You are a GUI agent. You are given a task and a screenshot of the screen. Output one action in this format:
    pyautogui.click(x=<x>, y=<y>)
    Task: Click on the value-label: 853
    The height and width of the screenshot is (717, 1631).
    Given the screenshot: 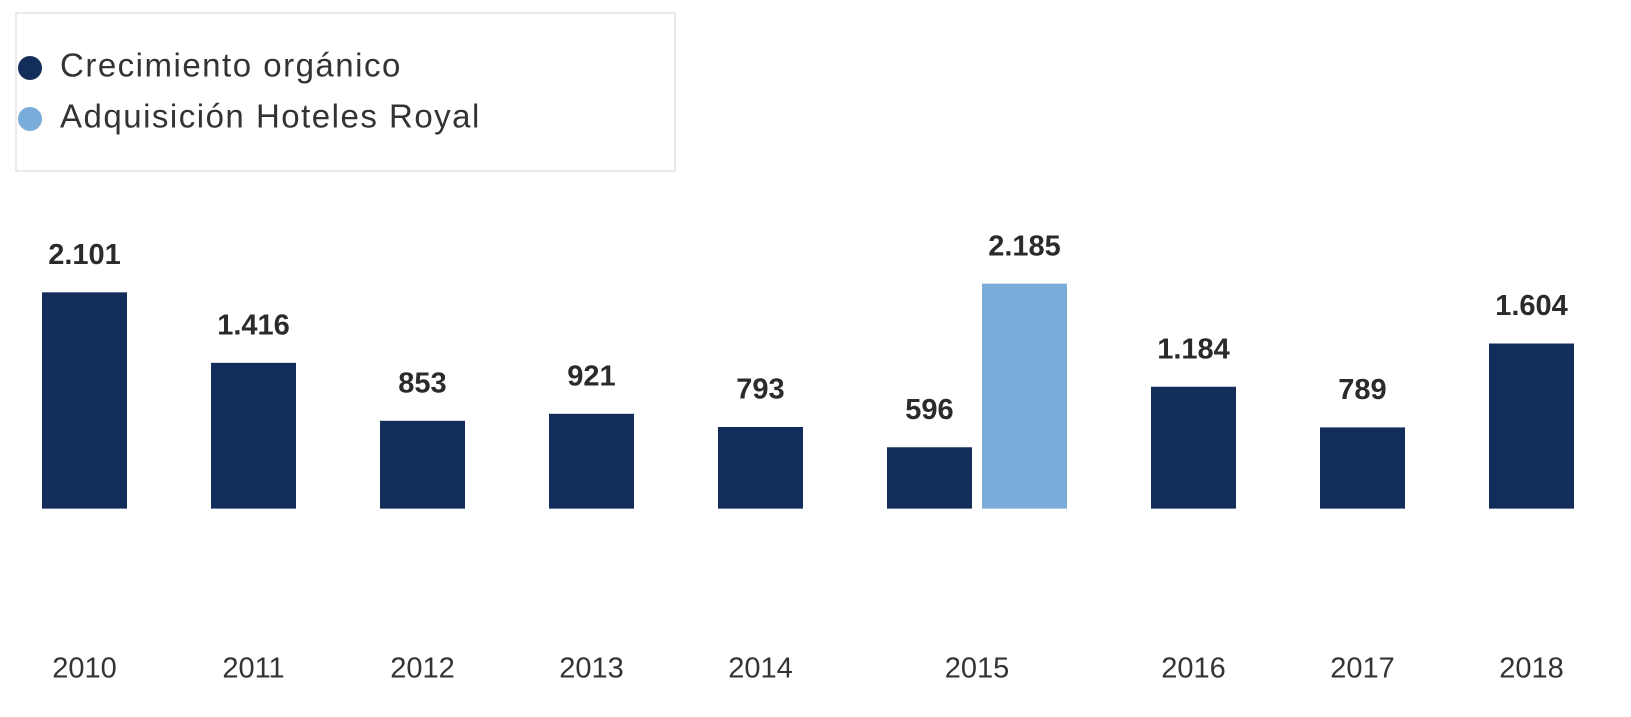 What is the action you would take?
    pyautogui.click(x=422, y=383)
    